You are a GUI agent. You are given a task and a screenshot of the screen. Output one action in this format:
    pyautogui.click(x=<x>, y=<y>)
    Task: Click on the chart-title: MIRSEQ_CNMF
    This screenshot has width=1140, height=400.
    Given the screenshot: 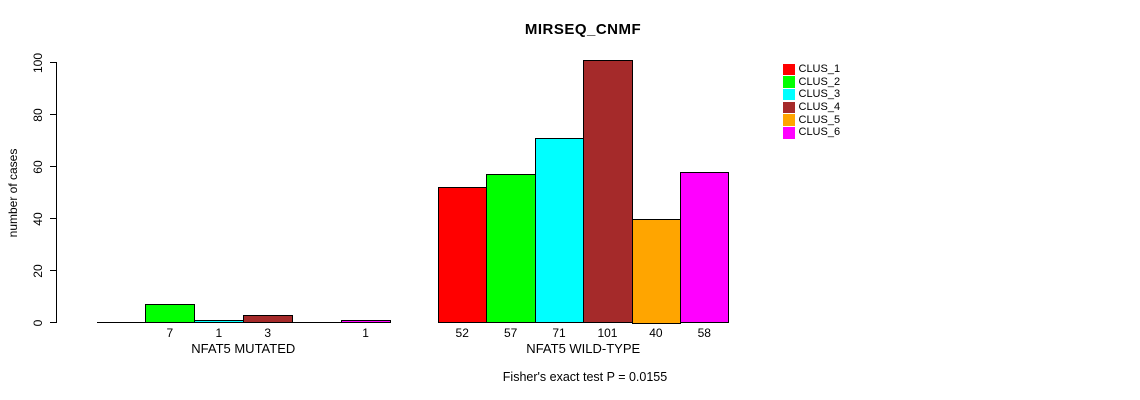 What is the action you would take?
    pyautogui.click(x=583, y=29)
    